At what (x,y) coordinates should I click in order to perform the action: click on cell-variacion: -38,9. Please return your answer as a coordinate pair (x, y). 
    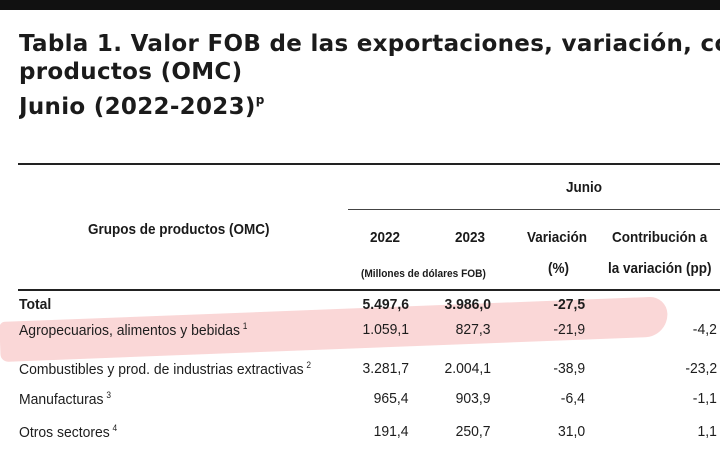
    Looking at the image, I should click on (569, 368).